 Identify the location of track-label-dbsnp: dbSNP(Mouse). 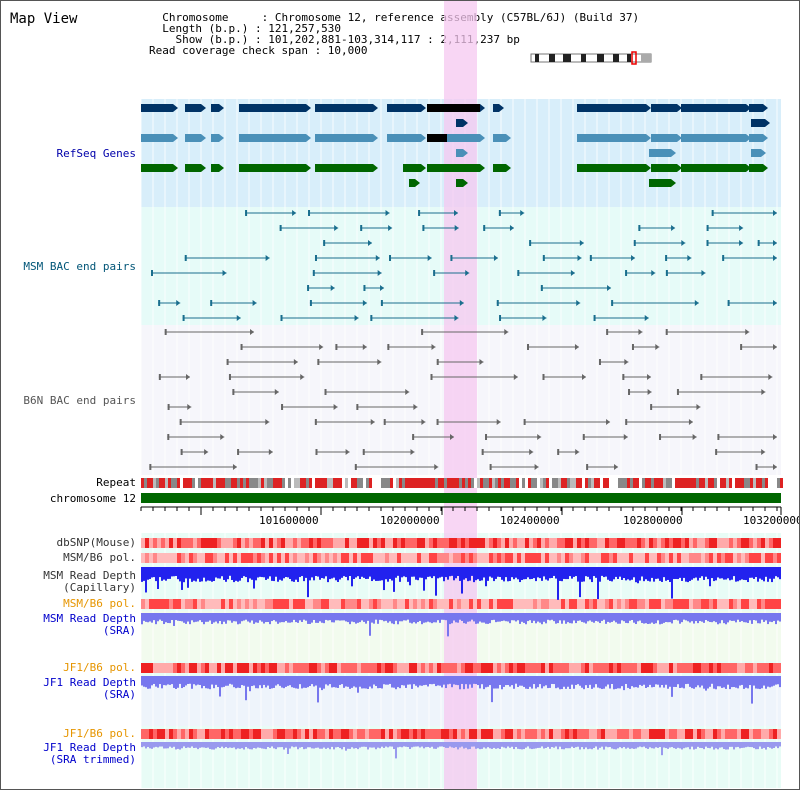
(96, 542).